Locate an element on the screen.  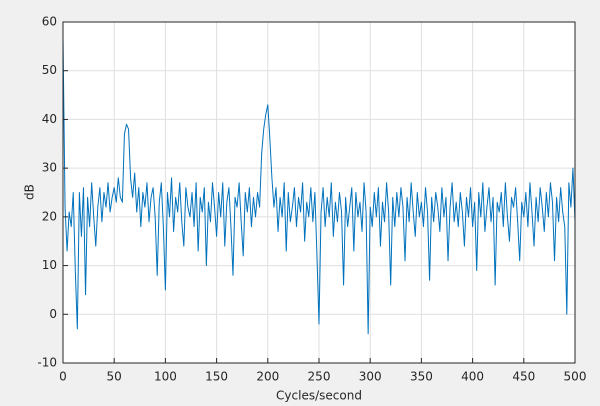
x-axis-label: Cycles/second is located at coordinates (319, 396).